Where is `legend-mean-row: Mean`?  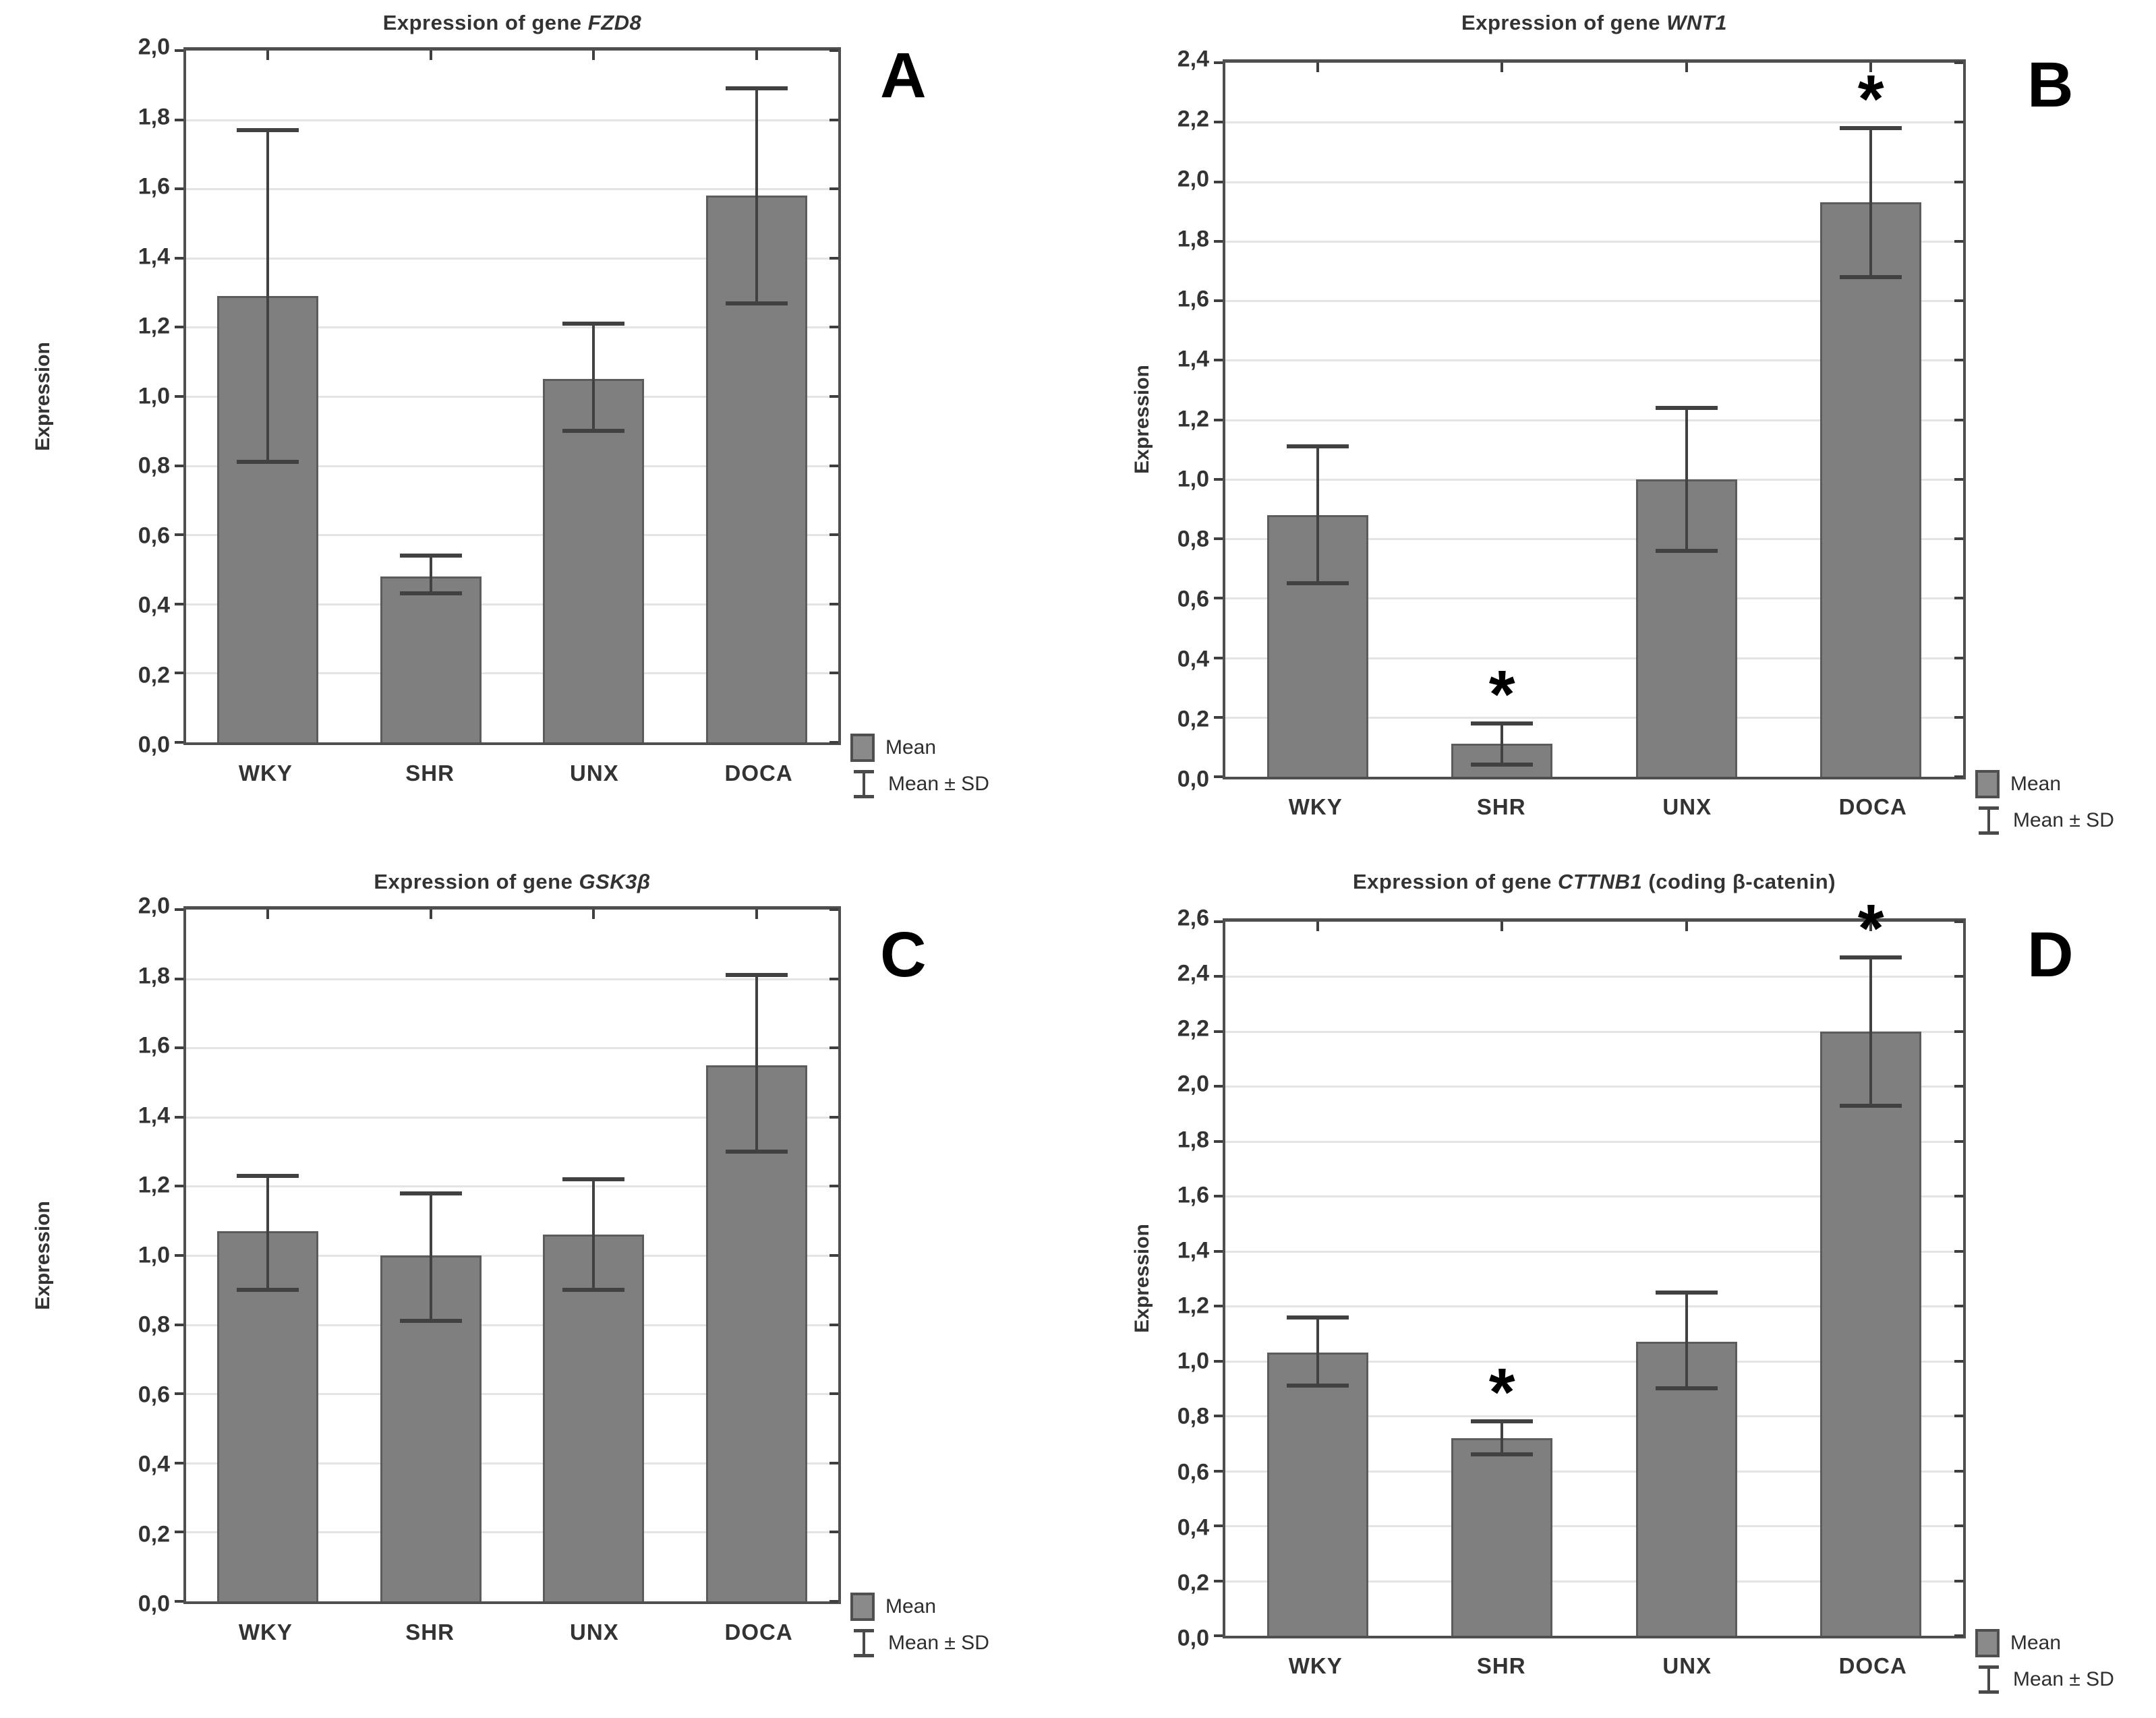 legend-mean-row: Mean is located at coordinates (2044, 1643).